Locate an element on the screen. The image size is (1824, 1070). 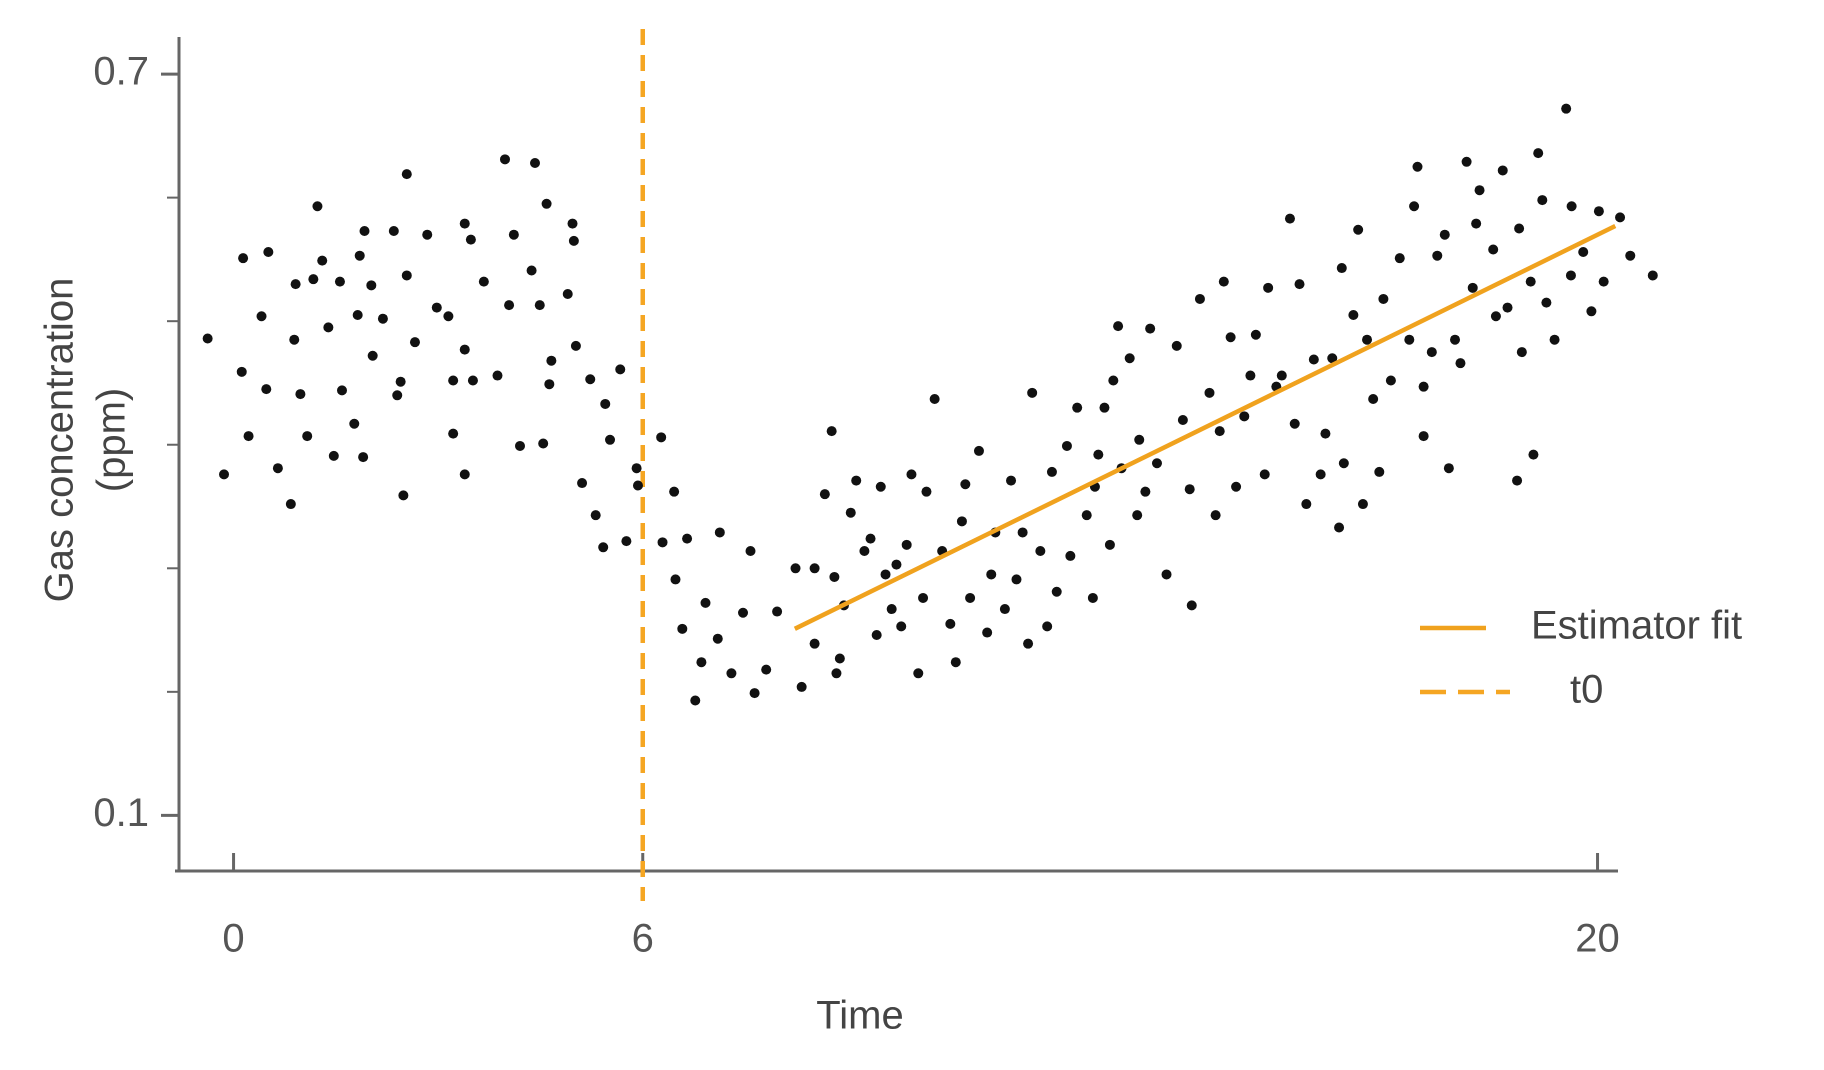
x-axis-title: Time is located at coordinates (859, 1016).